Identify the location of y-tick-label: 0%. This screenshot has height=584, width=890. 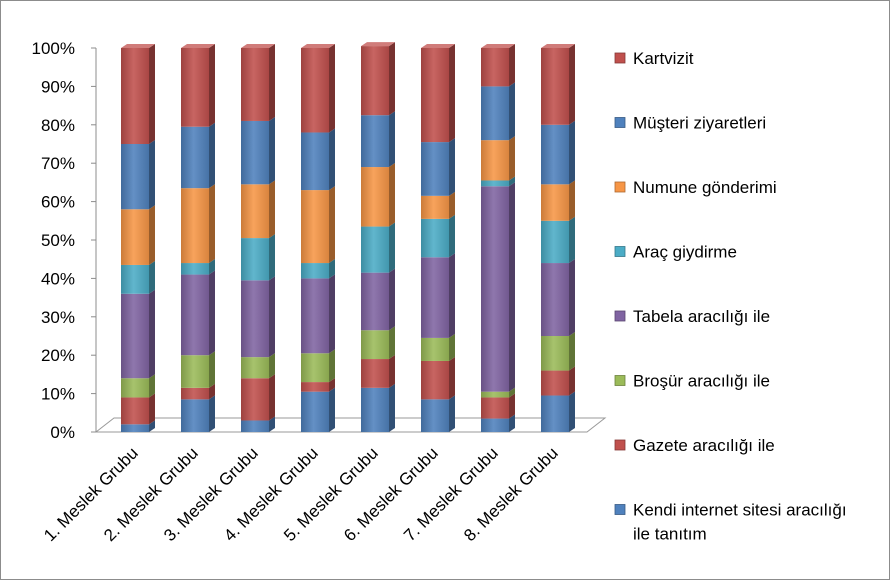
(62, 432).